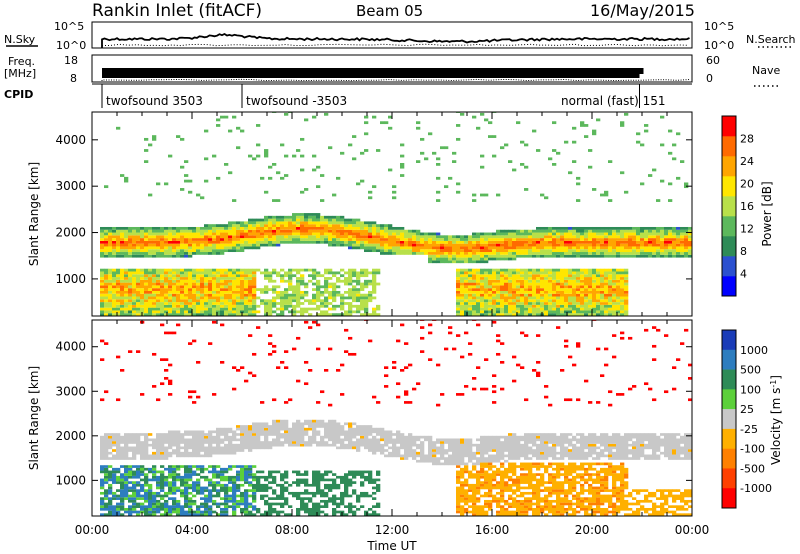 This screenshot has width=800, height=554. What do you see at coordinates (73, 78) in the screenshot?
I see `freq-tick-bottom: 8` at bounding box center [73, 78].